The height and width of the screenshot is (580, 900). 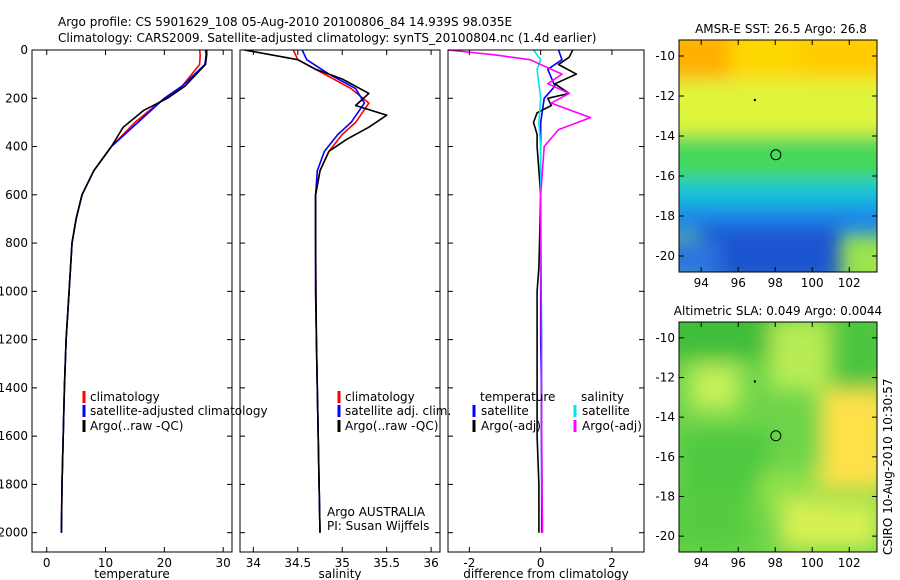 I want to click on y-tick-label: 1400, so click(x=14, y=388).